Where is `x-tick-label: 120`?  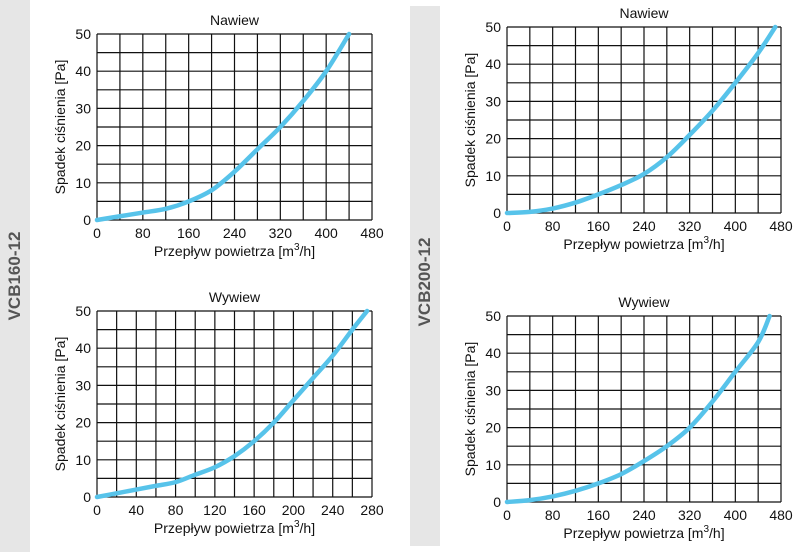 x-tick-label: 120 is located at coordinates (215, 510).